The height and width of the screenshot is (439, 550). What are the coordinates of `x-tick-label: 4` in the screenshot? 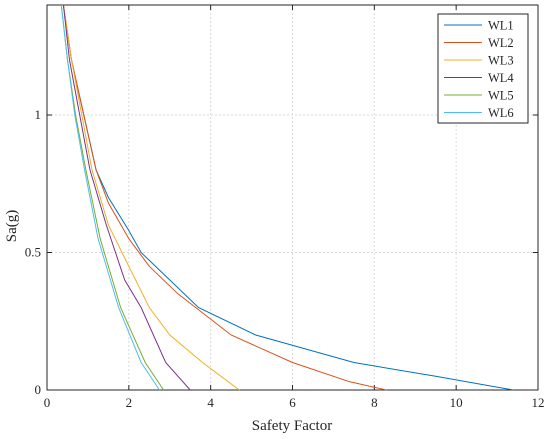 It's located at (210, 402).